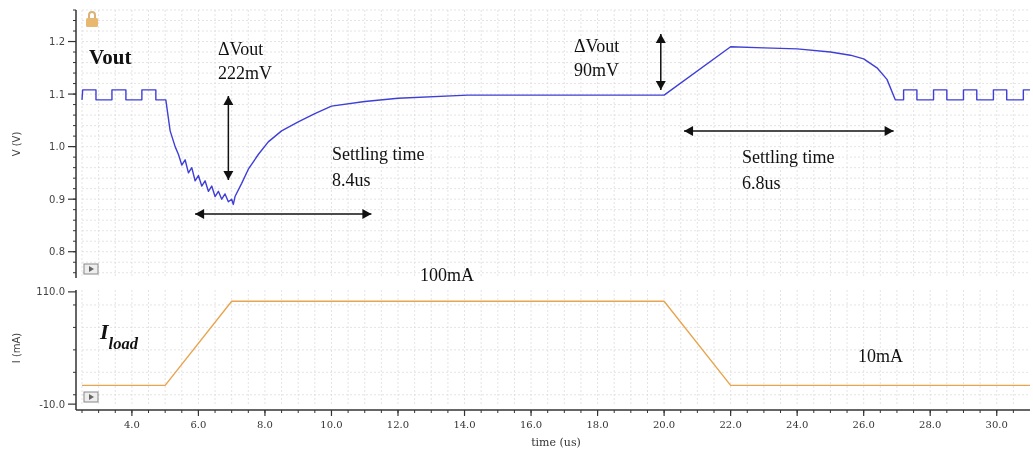 This screenshot has width=1033, height=457. Describe the element at coordinates (797, 424) in the screenshot. I see `x-tick-label: 24.0` at that location.